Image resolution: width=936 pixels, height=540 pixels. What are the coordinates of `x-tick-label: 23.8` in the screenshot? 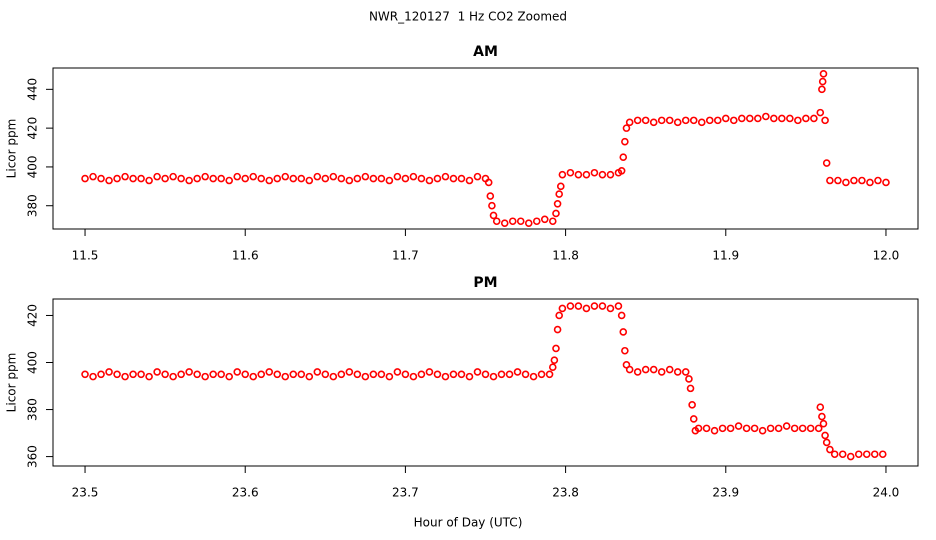 It's located at (565, 493).